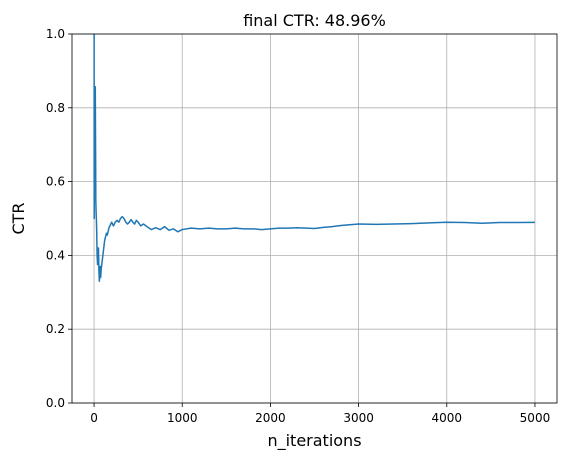  Describe the element at coordinates (314, 20) in the screenshot. I see `chart-title: final CTR: 48.96%` at that location.